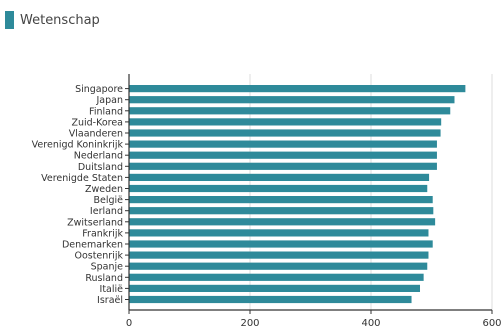  Describe the element at coordinates (106, 111) in the screenshot. I see `category-label: Finland` at that location.